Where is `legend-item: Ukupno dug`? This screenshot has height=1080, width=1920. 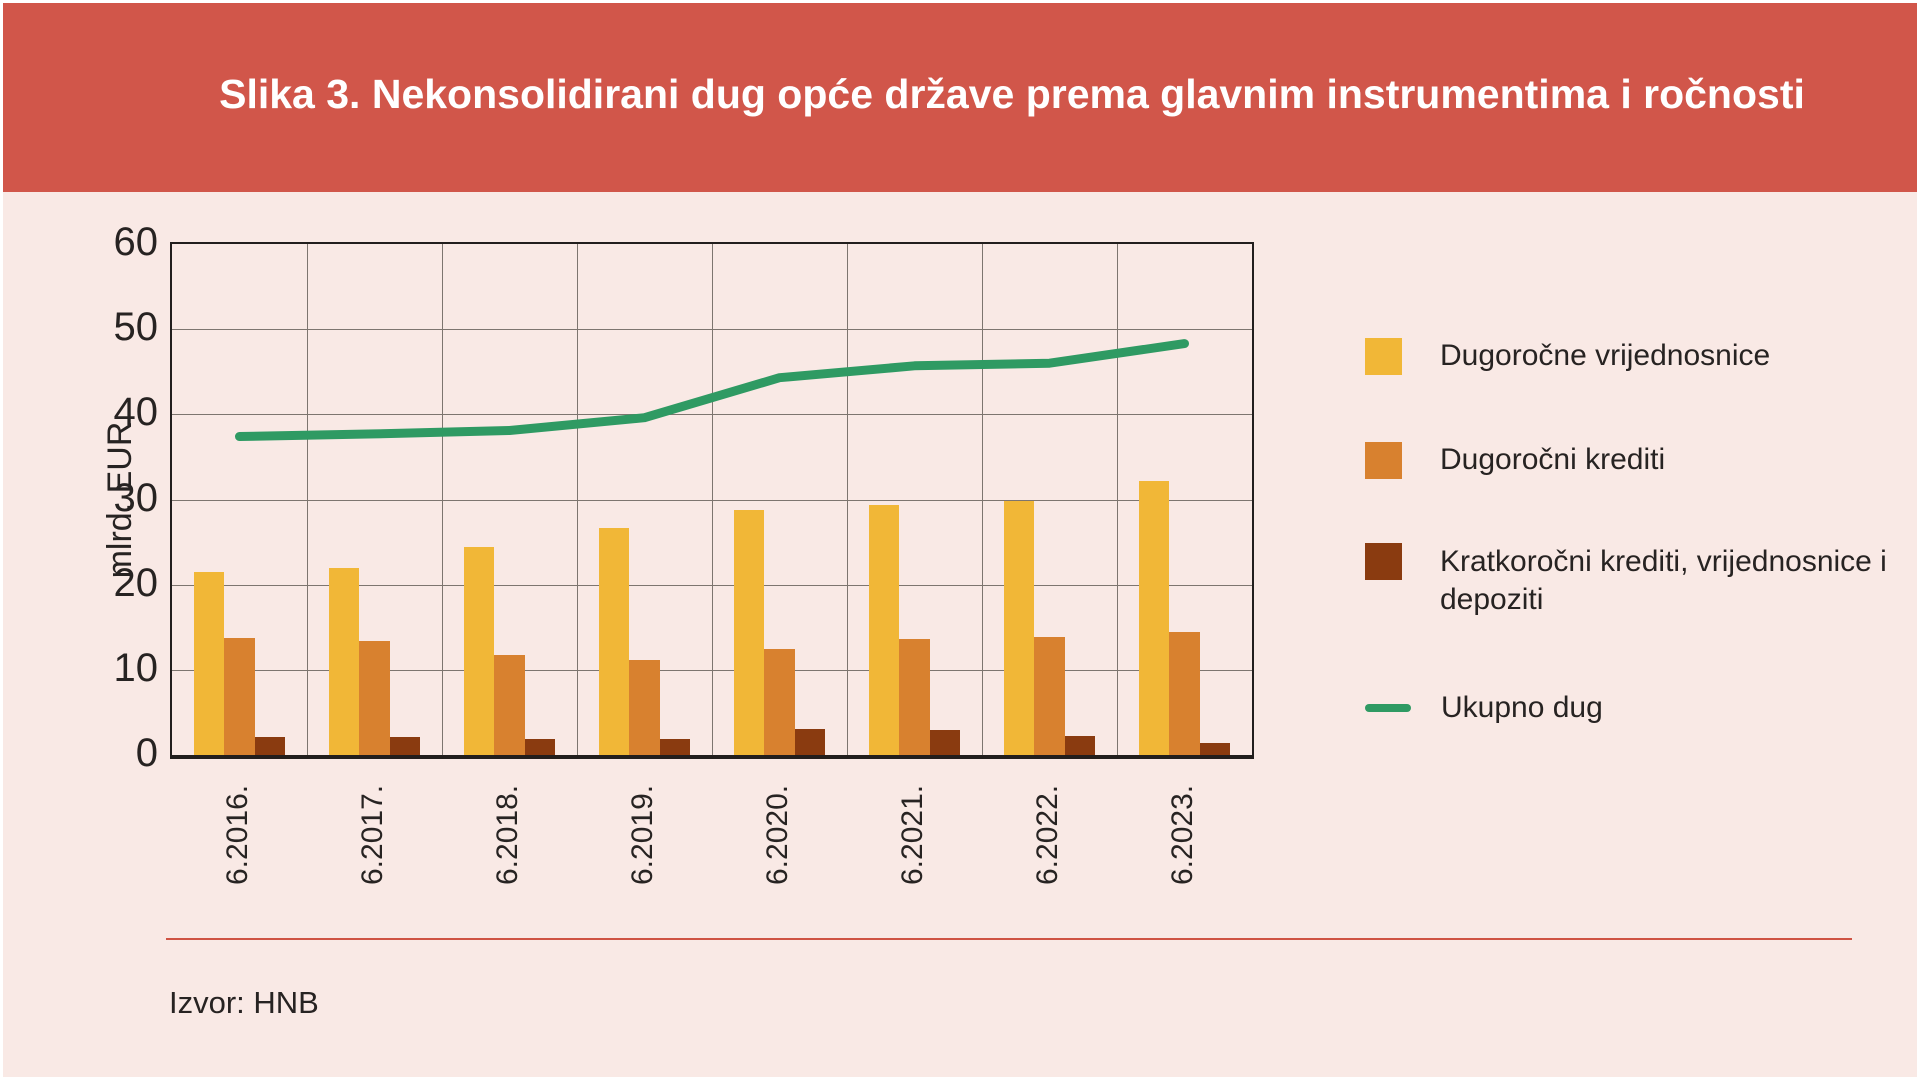 legend-item: Ukupno dug is located at coordinates (1484, 708).